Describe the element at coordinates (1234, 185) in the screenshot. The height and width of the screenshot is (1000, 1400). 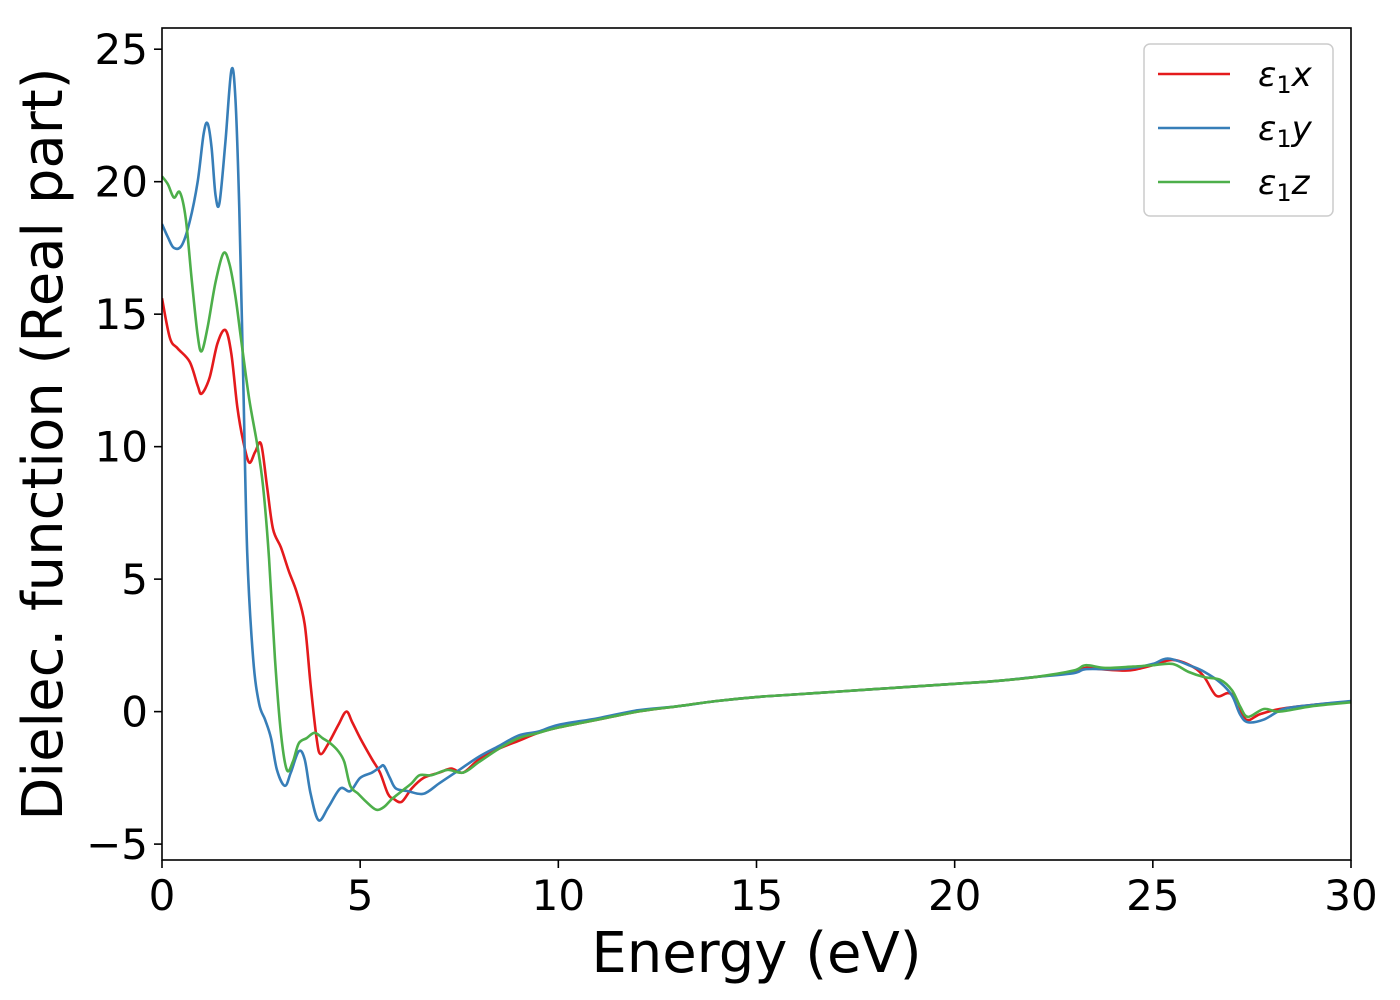
I see `legend-item-z: ε1z` at that location.